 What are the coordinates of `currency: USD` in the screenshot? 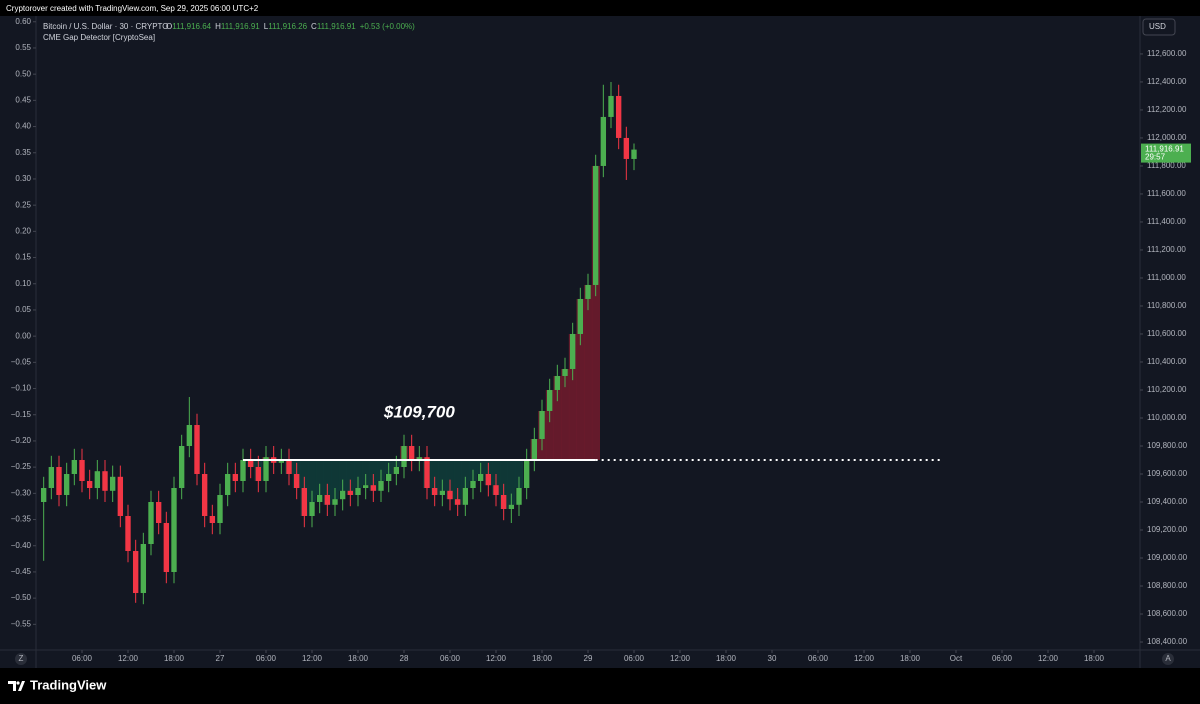 It's located at (1157, 26).